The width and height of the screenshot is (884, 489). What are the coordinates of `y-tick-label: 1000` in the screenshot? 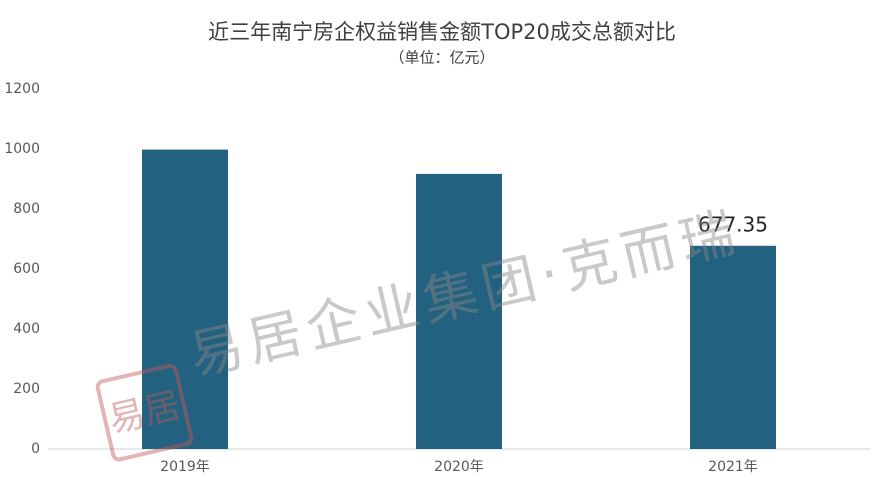 It's located at (22, 149).